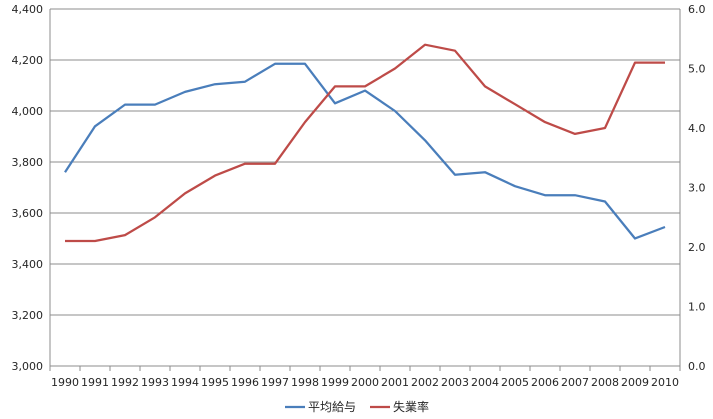 The width and height of the screenshot is (713, 419). I want to click on x-tick-label: 1993, so click(155, 382).